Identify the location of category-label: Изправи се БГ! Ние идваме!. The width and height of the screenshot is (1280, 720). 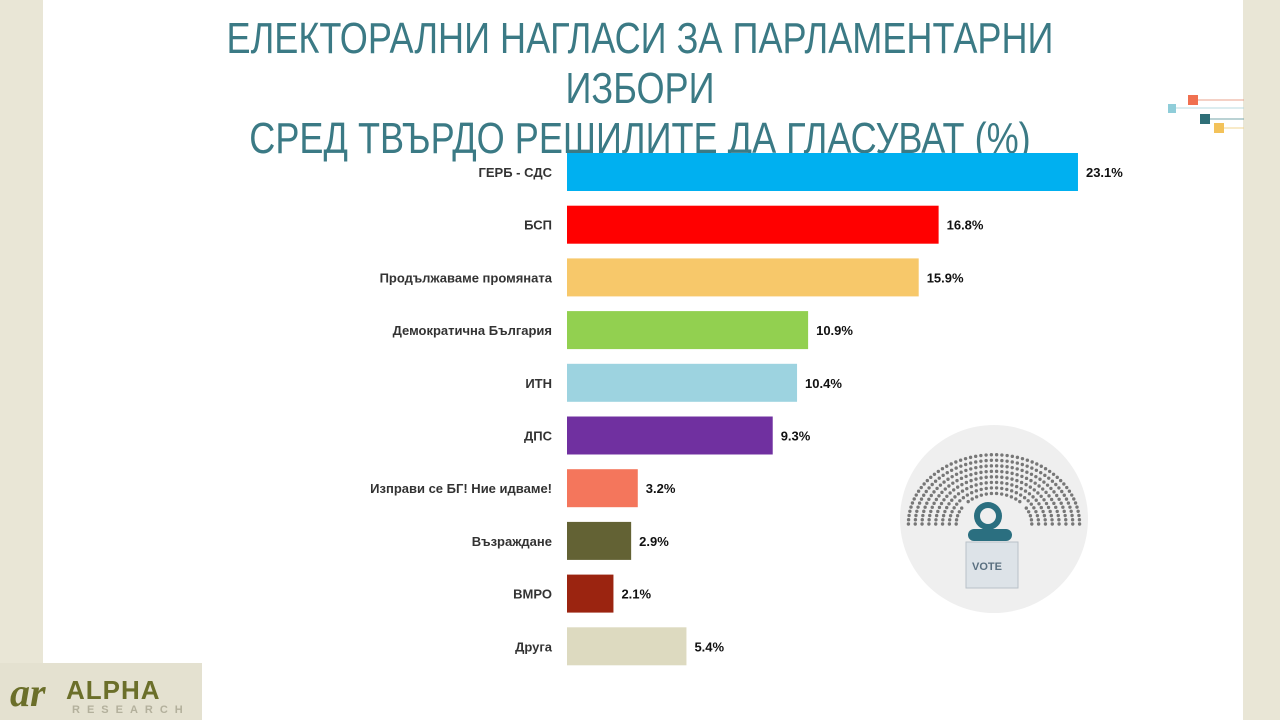
(461, 488).